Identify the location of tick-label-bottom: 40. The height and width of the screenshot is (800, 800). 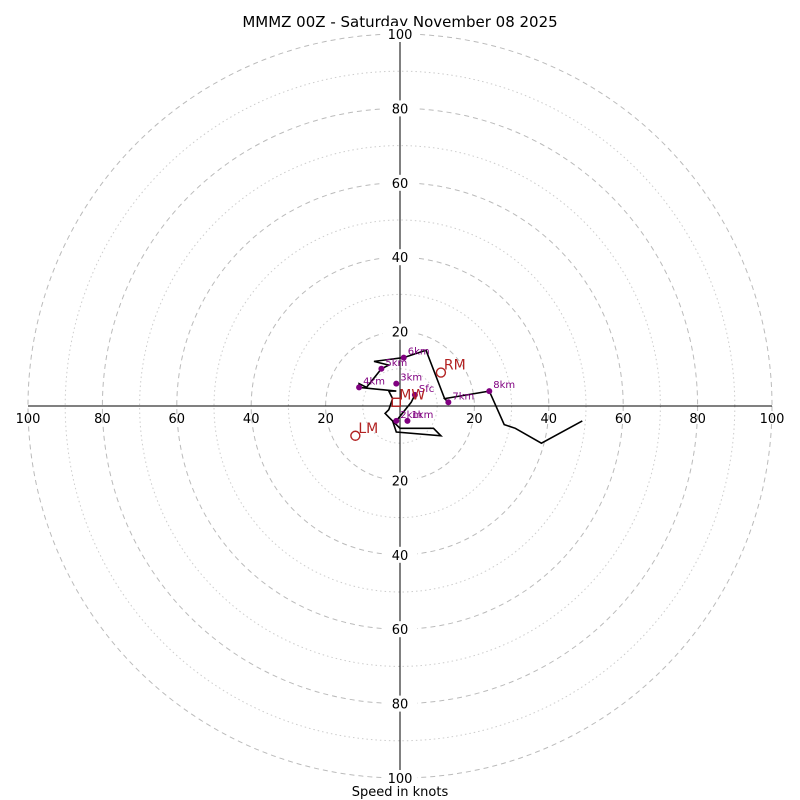
(400, 556).